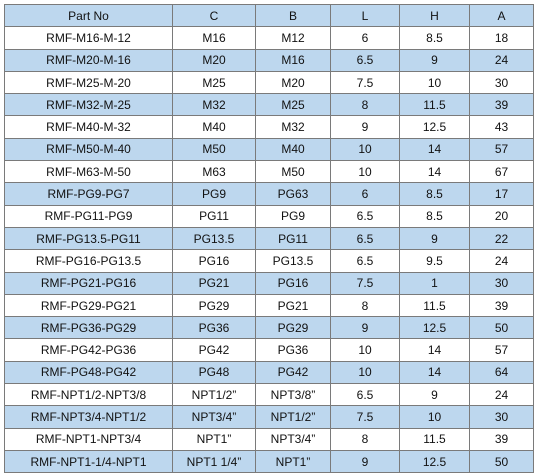  What do you see at coordinates (434, 15) in the screenshot?
I see `header-h: H` at bounding box center [434, 15].